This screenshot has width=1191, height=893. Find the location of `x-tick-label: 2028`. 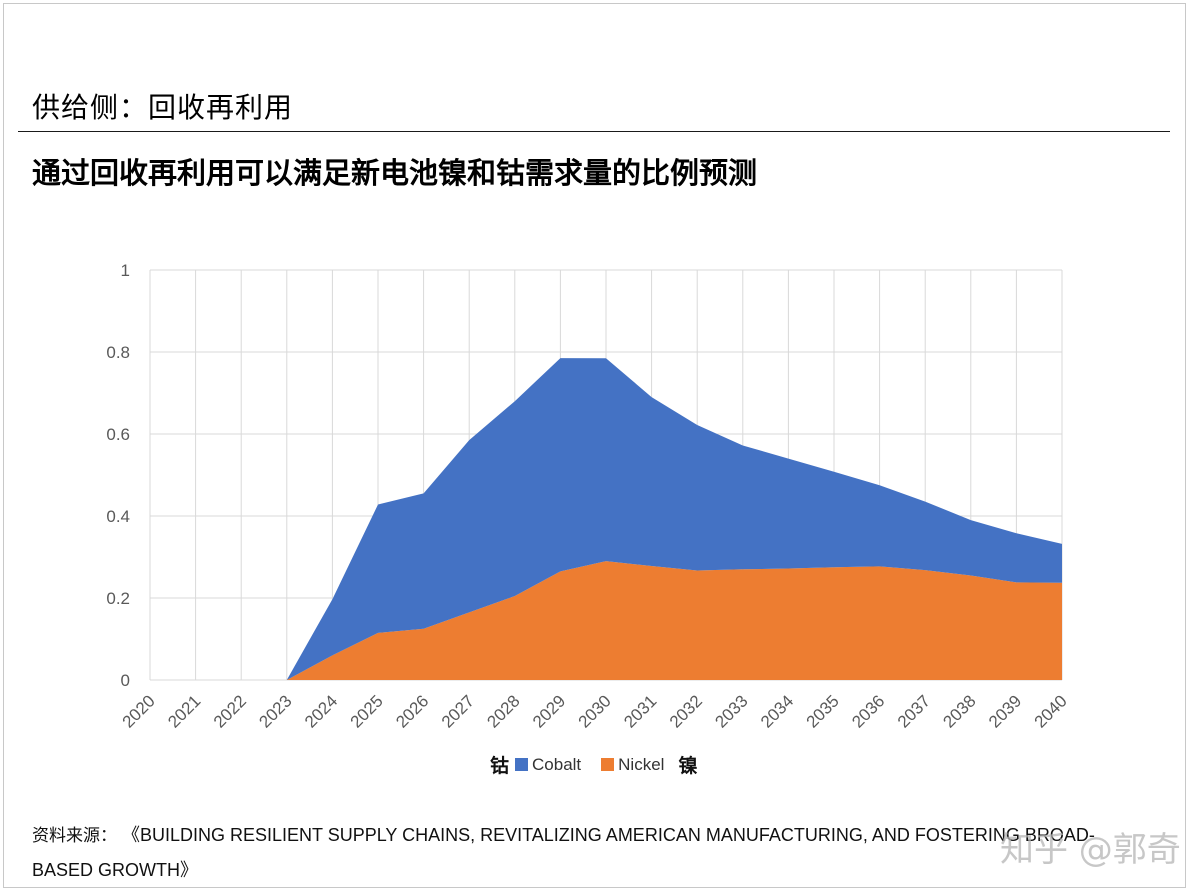

x-tick-label: 2028 is located at coordinates (503, 711).